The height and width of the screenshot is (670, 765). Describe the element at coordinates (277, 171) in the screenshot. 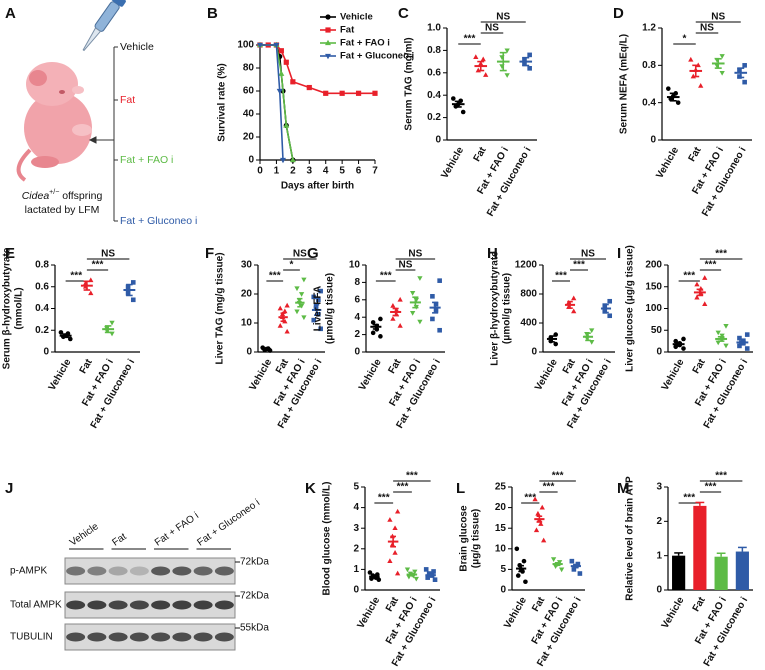

I see `x-tick-label: 1` at that location.